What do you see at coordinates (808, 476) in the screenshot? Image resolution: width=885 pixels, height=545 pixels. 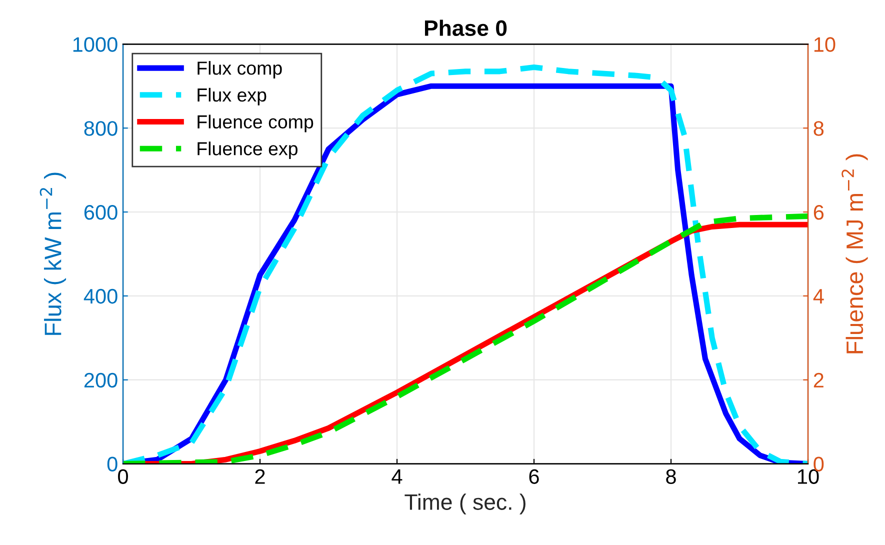 I see `x-tick-label: 10` at bounding box center [808, 476].